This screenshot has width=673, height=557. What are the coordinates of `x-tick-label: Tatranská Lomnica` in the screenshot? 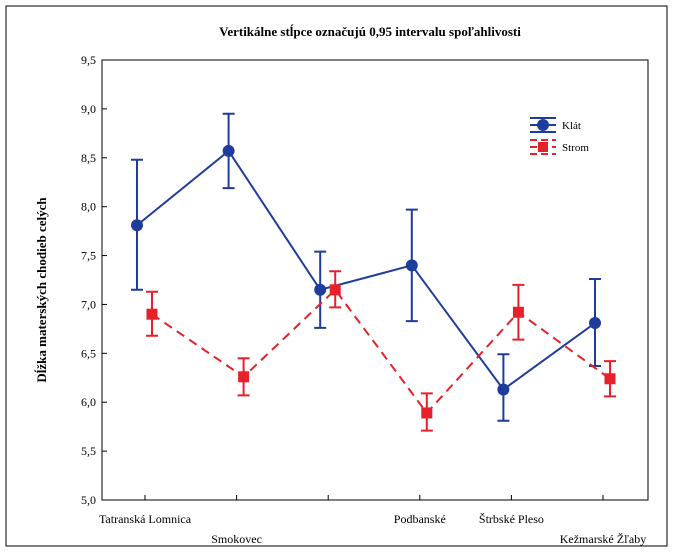 It's located at (145, 519).